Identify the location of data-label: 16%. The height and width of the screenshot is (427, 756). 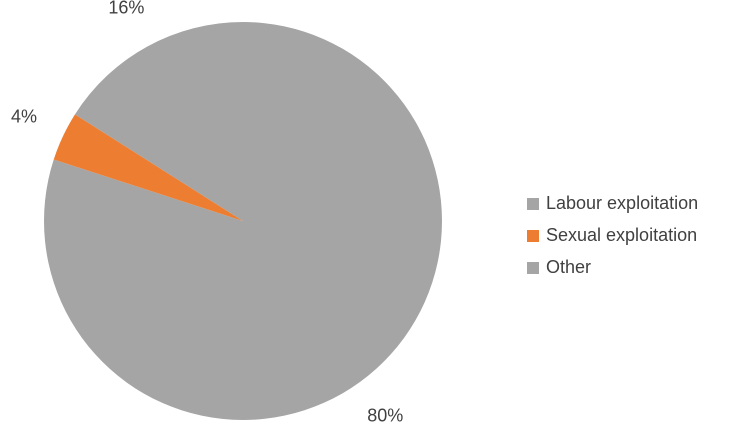
(126, 9).